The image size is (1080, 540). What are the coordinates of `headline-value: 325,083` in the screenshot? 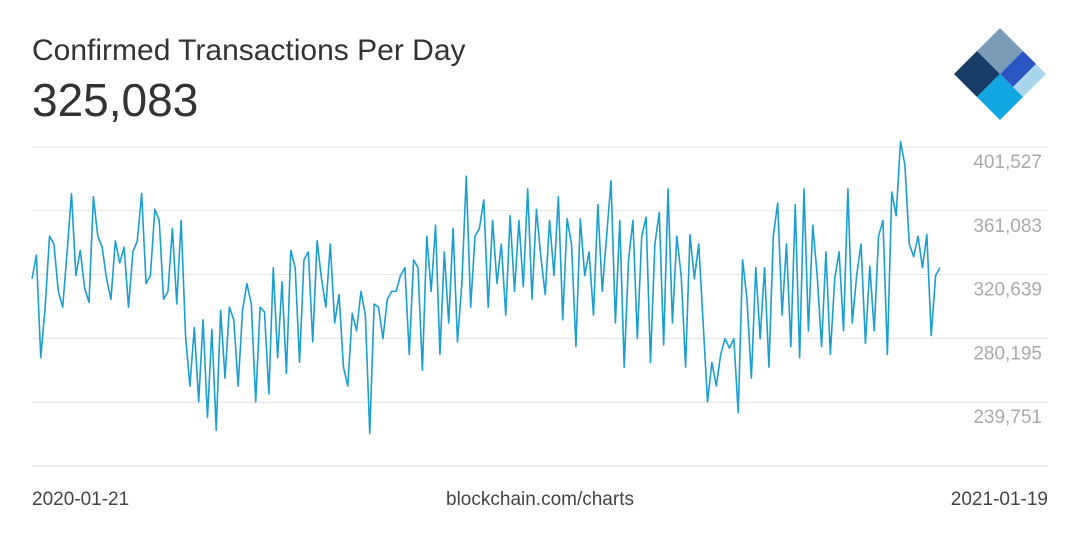 It's located at (115, 100).